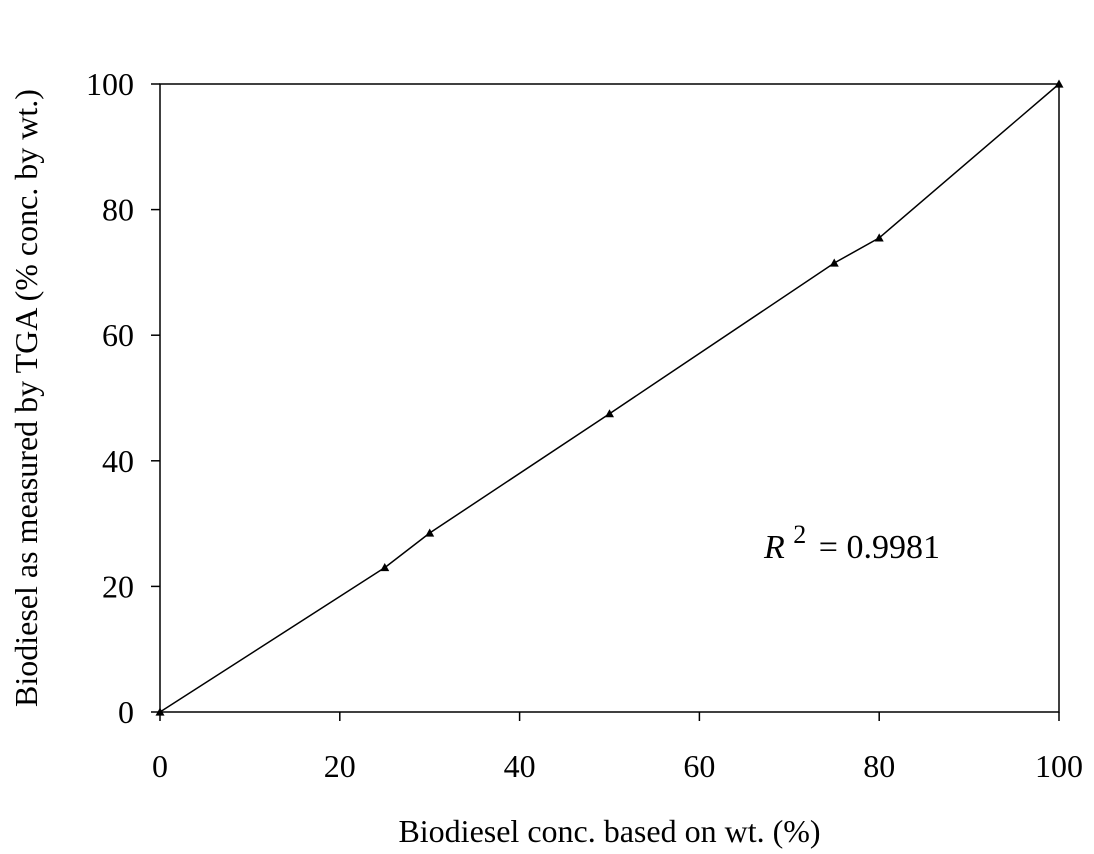 The image size is (1094, 854). What do you see at coordinates (118, 335) in the screenshot?
I see `y-tick-label: 60` at bounding box center [118, 335].